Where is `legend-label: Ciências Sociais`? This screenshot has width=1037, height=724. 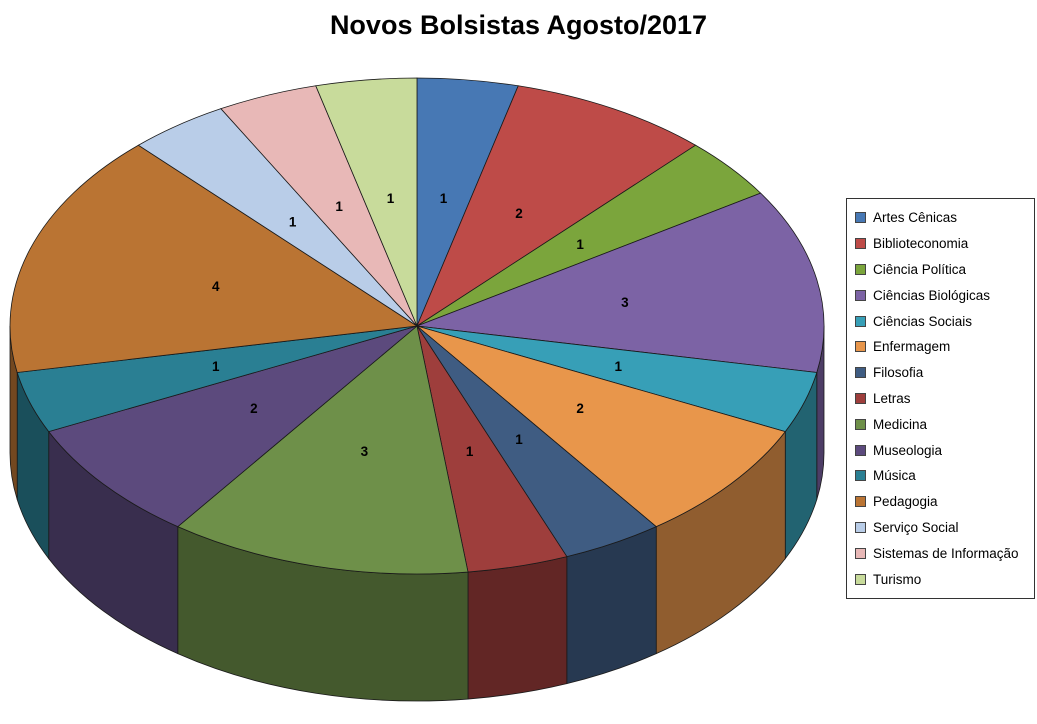
legend-label: Ciências Sociais is located at coordinates (923, 321).